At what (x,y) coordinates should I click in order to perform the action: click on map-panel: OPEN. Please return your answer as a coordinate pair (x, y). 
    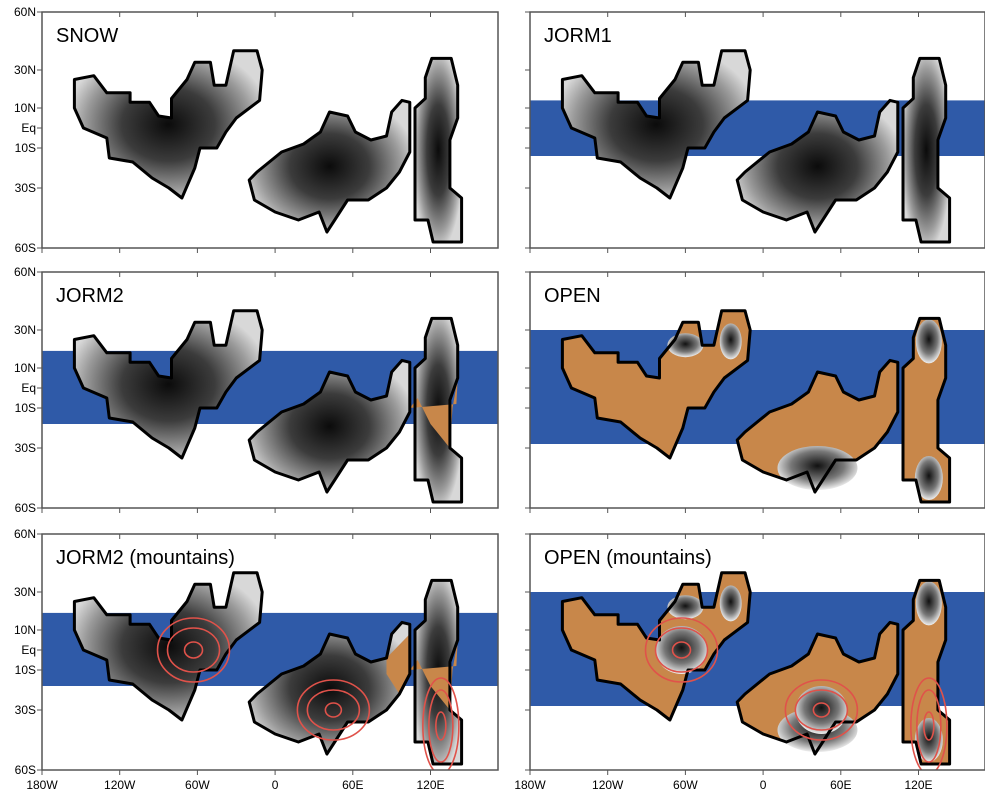
    Looking at the image, I should click on (755, 392).